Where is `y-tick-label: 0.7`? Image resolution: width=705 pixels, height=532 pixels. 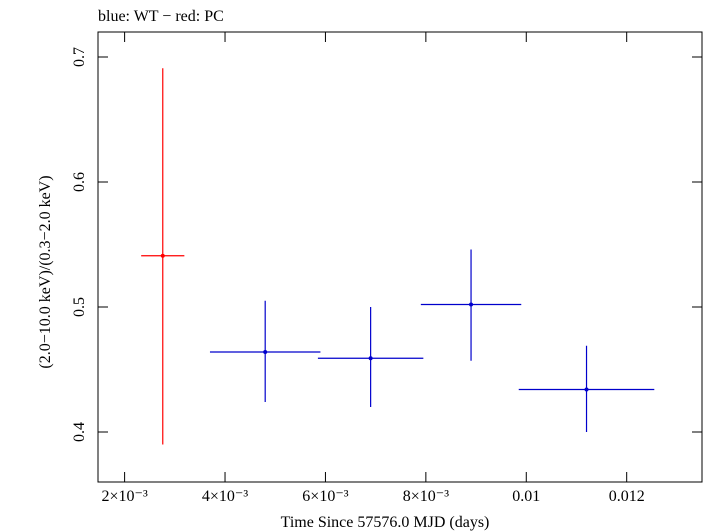 y-tick-label: 0.7 is located at coordinates (79, 57).